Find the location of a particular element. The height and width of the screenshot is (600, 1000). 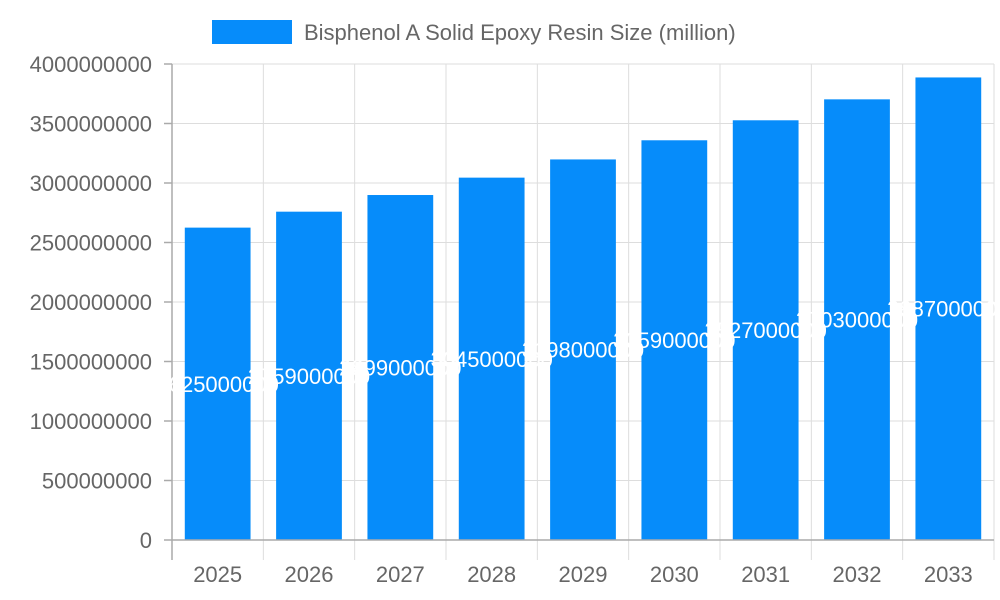

x-tick-label: 2026 is located at coordinates (309, 574).